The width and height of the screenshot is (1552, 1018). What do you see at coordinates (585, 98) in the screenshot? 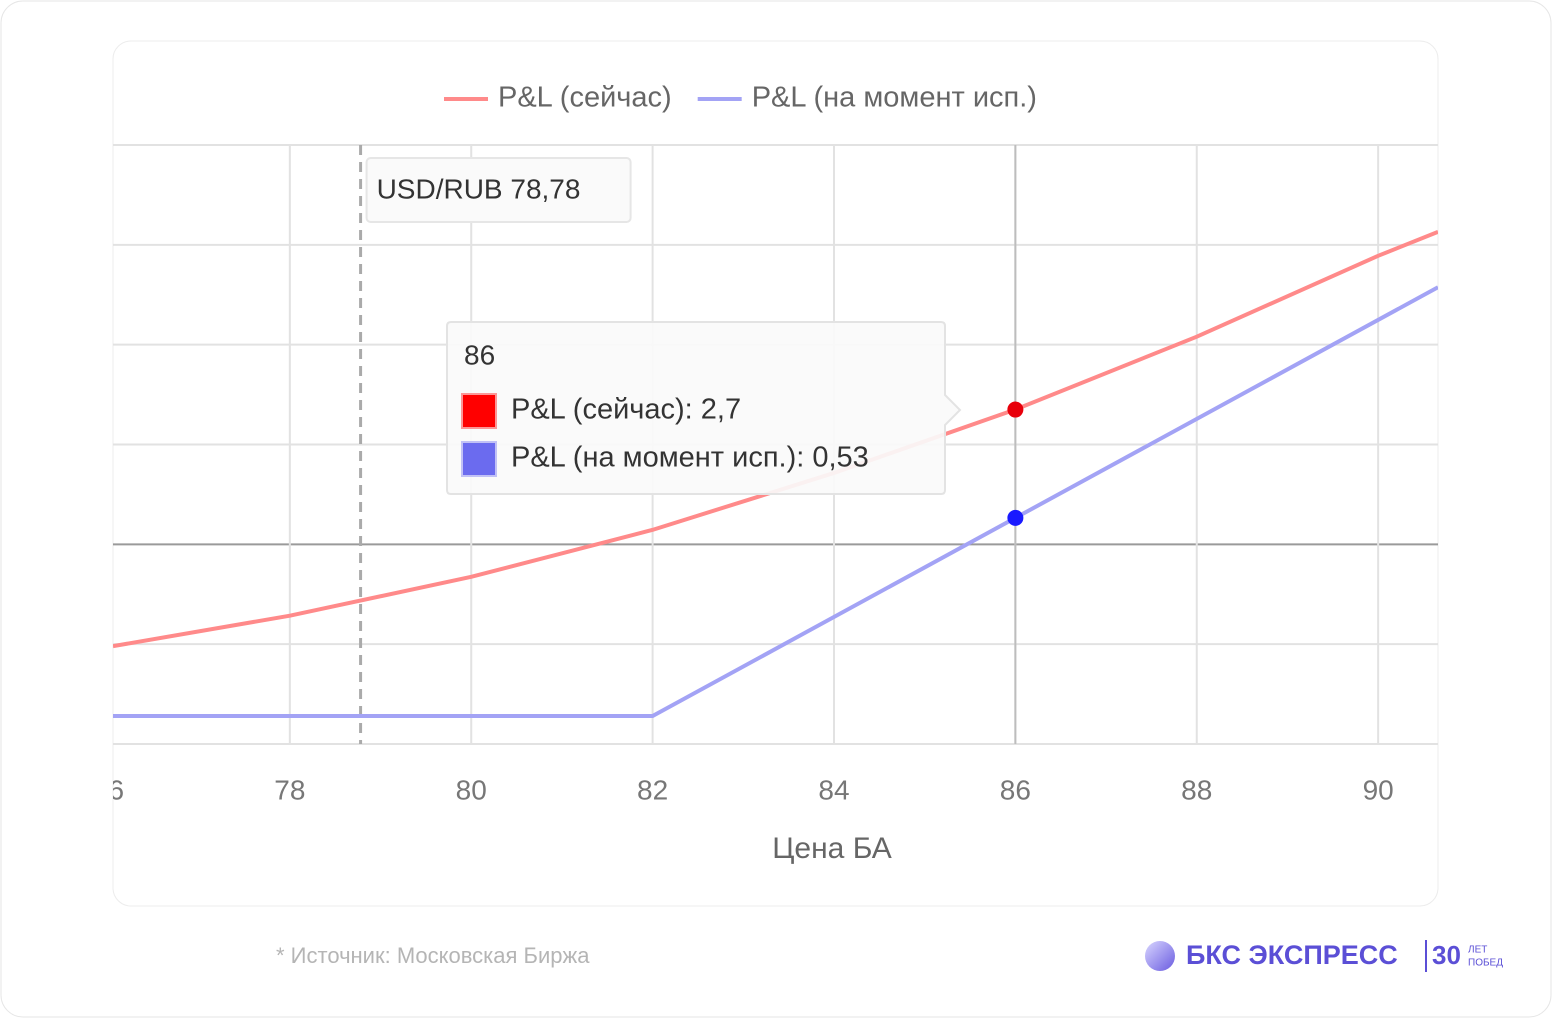
I see `legend-label: P&L (сейчас)` at bounding box center [585, 98].